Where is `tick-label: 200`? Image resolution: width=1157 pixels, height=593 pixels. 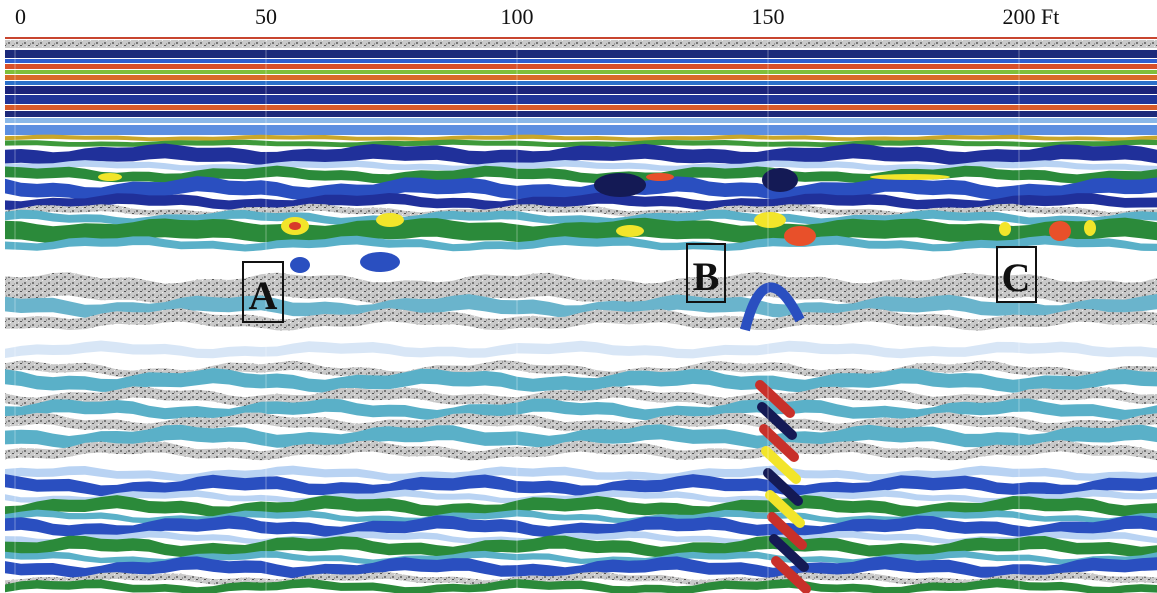 tick-label: 200 is located at coordinates (1019, 16).